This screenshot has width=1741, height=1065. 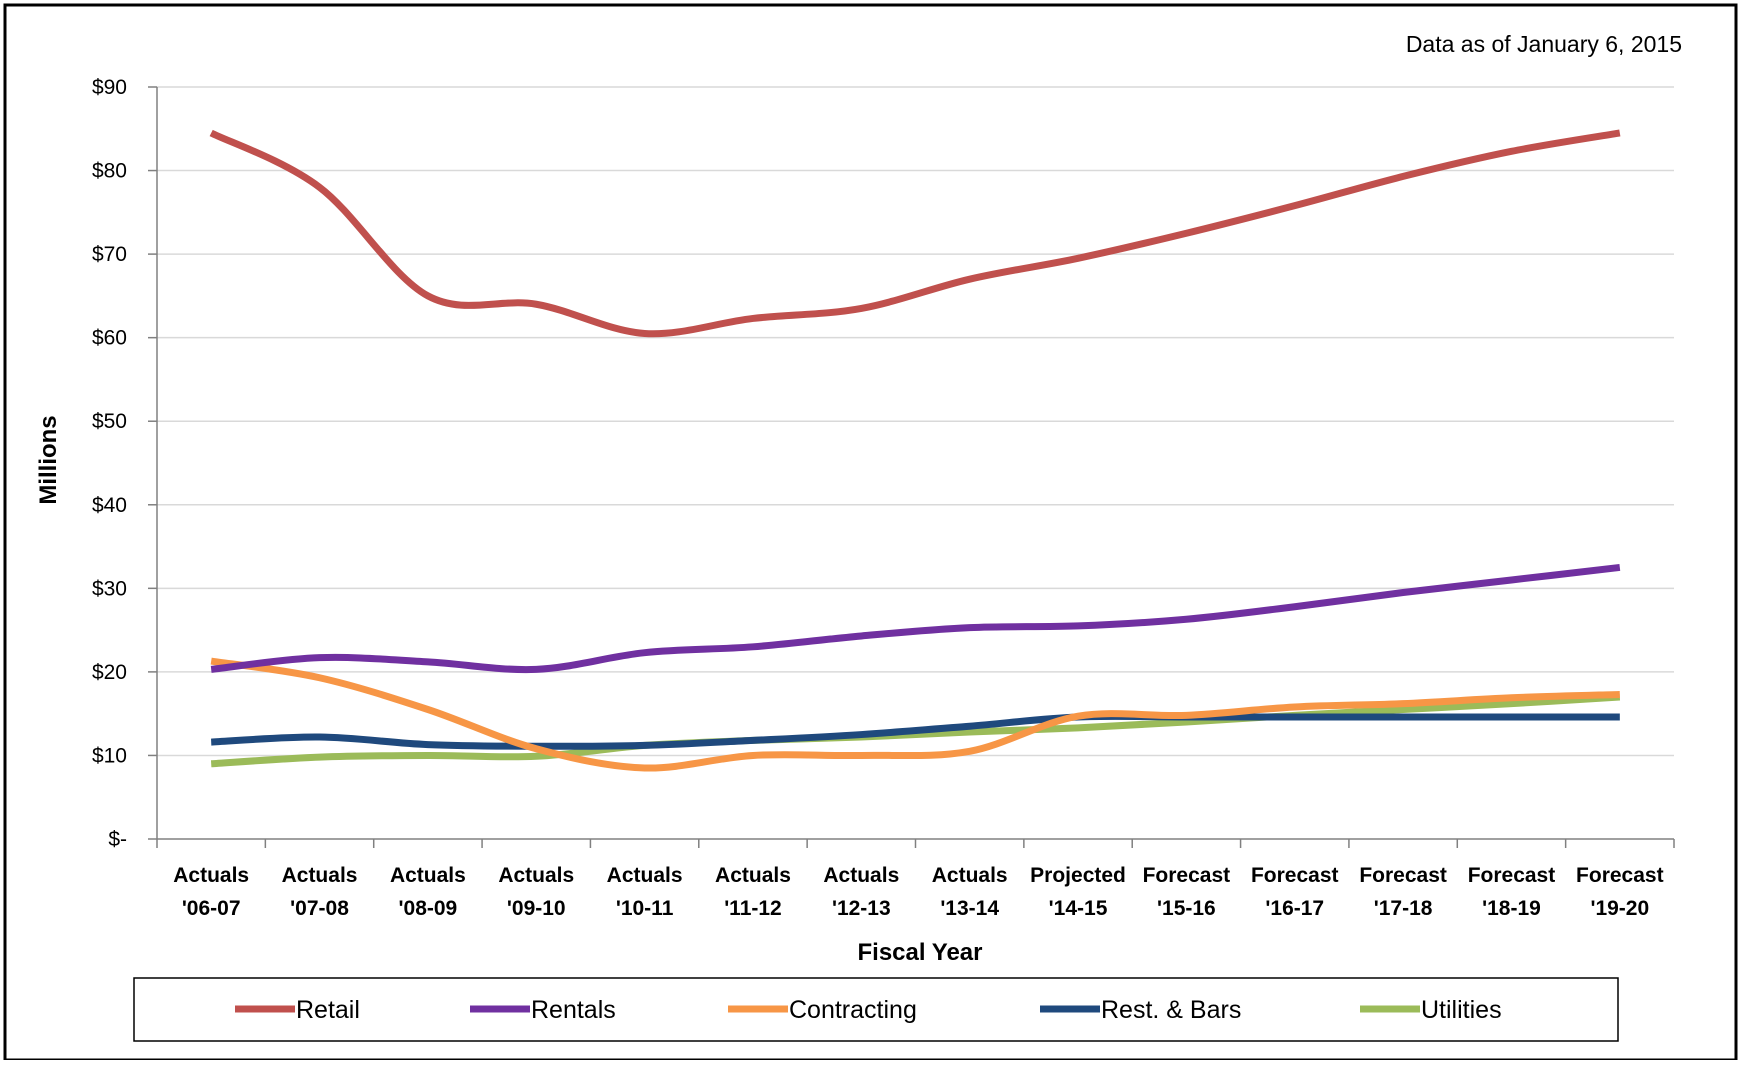 What do you see at coordinates (109, 588) in the screenshot?
I see `y-tick-label: $30` at bounding box center [109, 588].